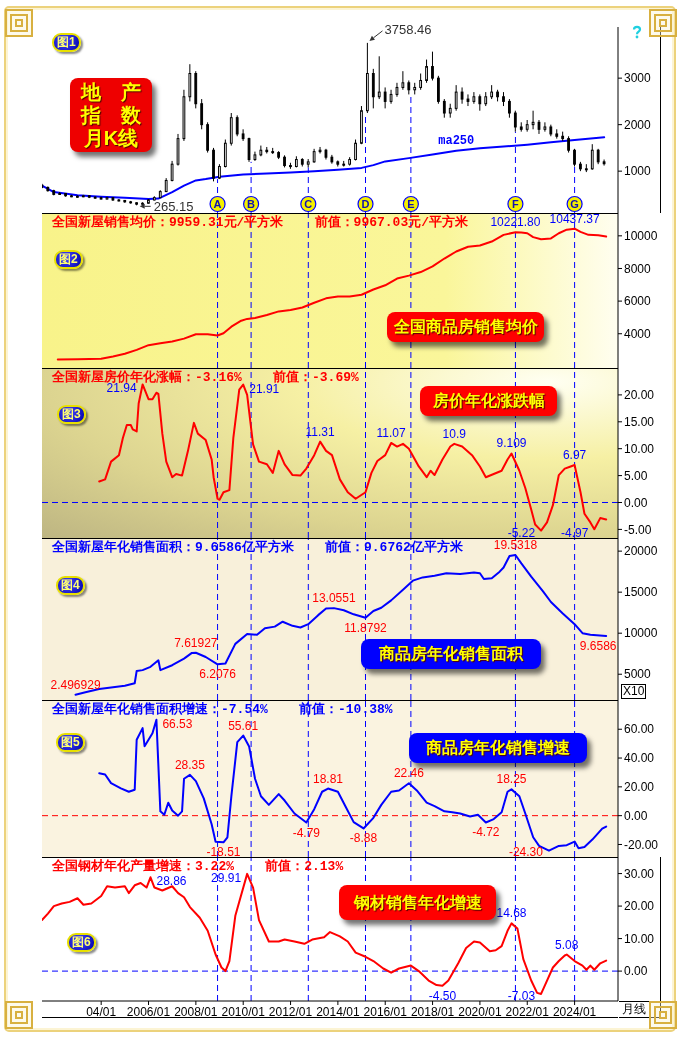 The image size is (683, 1046). I want to click on annotation: -5.22, so click(521, 533).